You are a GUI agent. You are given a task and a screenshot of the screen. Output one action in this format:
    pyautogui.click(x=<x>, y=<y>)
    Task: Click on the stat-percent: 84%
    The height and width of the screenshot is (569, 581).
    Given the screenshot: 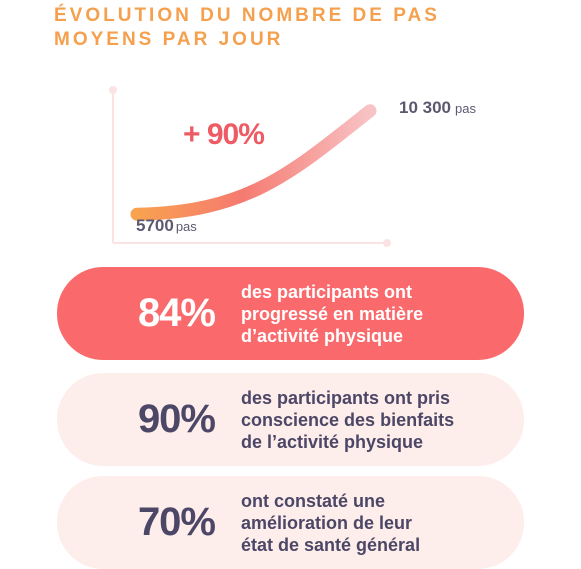 What is the action you would take?
    pyautogui.click(x=176, y=313)
    